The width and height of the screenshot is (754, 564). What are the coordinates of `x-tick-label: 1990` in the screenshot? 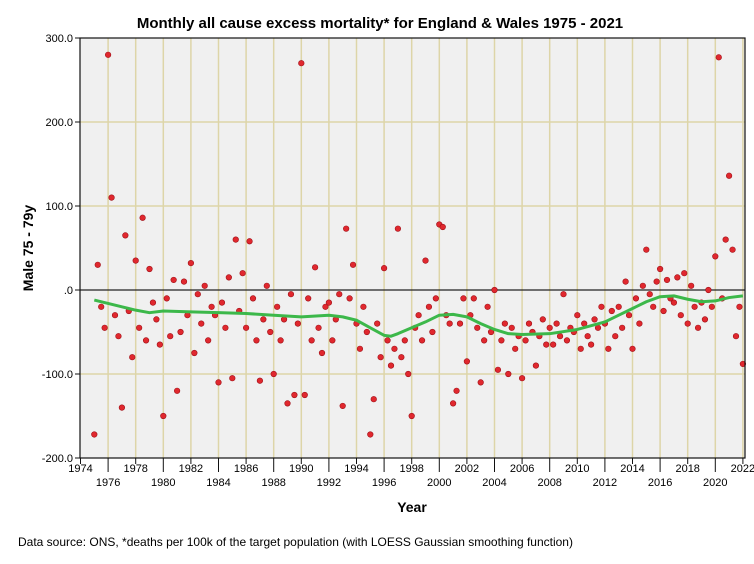 It's located at (301, 469).